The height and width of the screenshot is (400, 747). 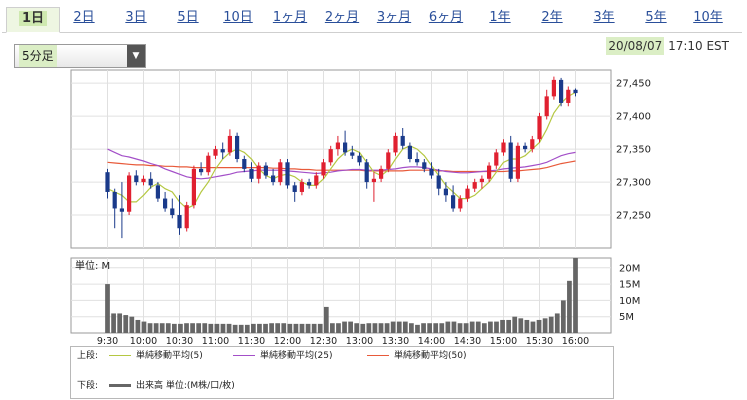 I want to click on tab-0: 1日, so click(x=33, y=20).